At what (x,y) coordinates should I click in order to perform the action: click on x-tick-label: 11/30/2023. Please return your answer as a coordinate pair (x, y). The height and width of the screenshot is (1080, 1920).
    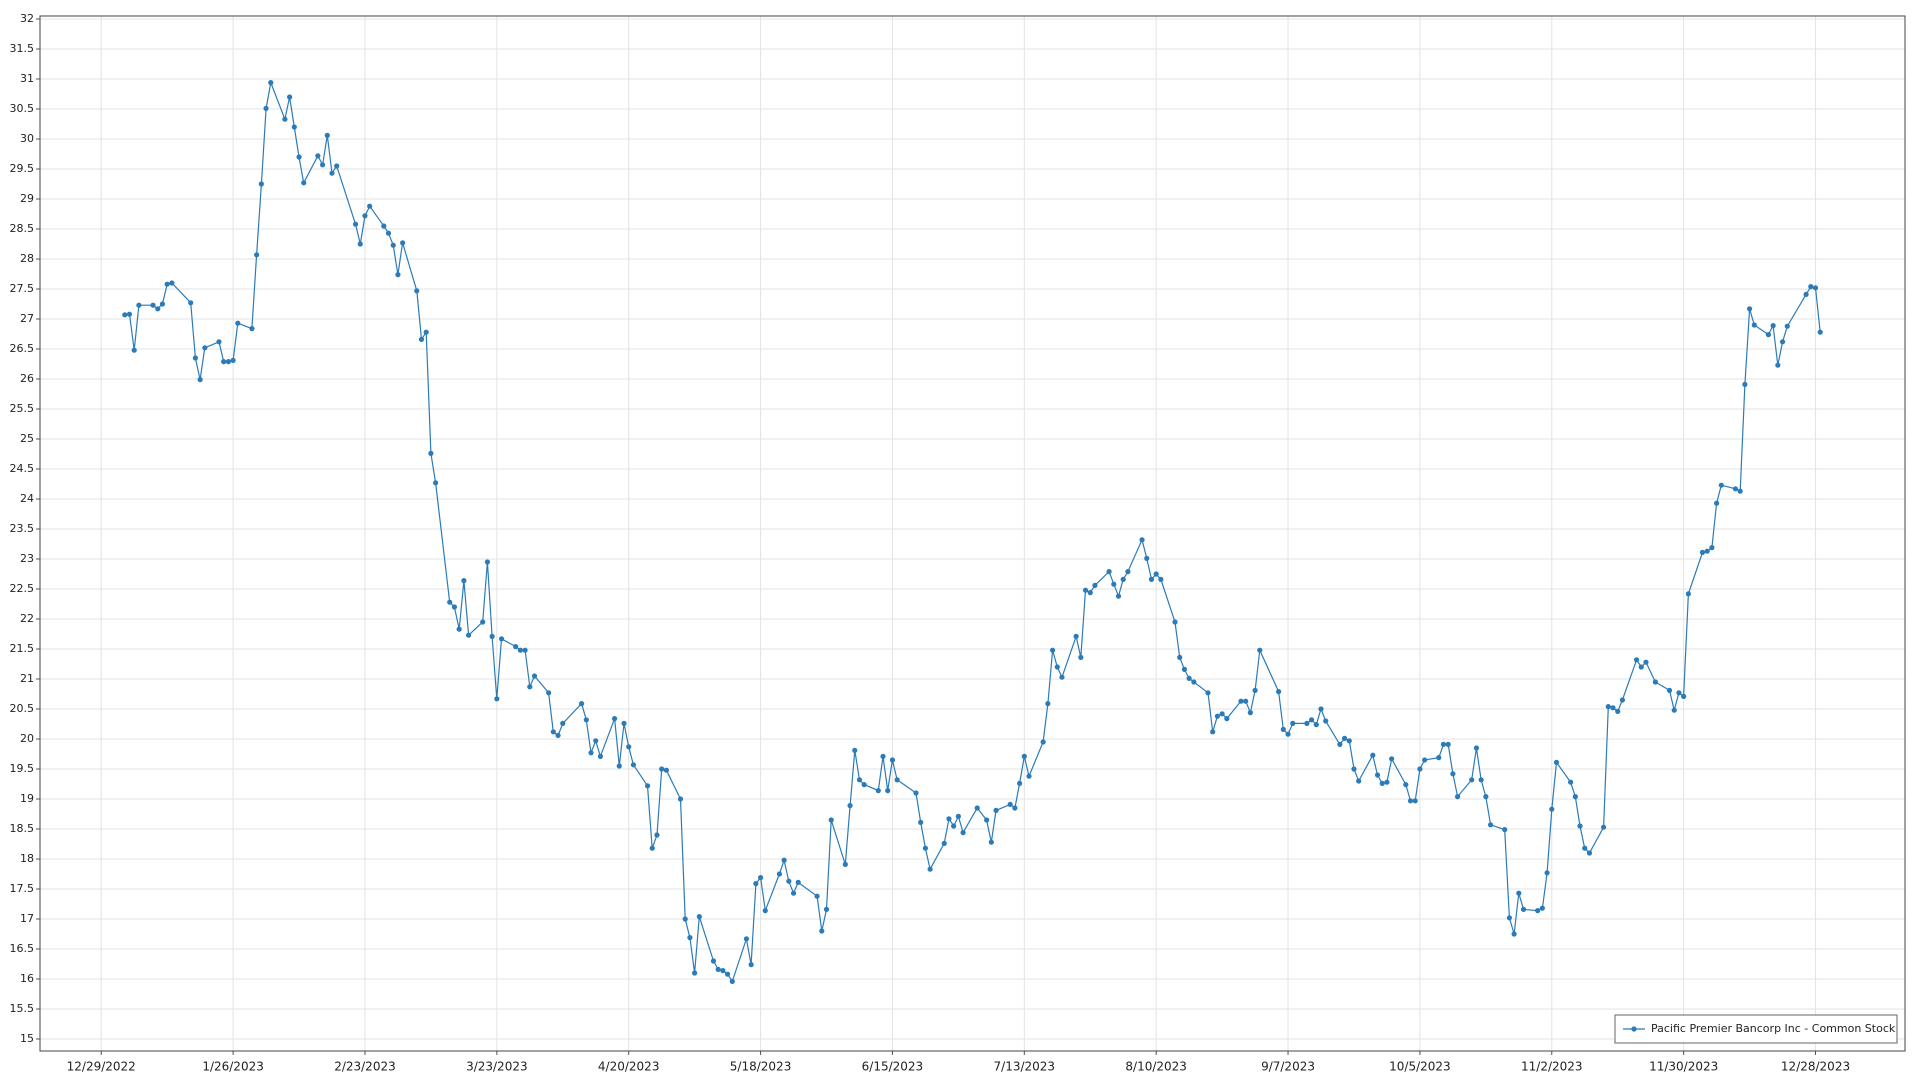
    Looking at the image, I should click on (1683, 1067).